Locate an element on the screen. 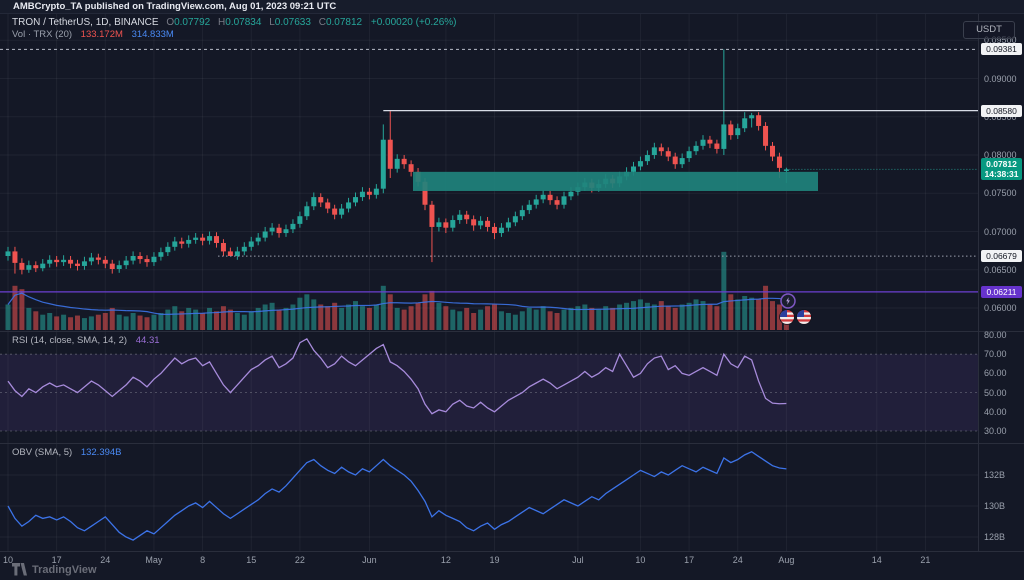 This screenshot has height=580, width=1024. currency-toggle-button: USDT is located at coordinates (989, 30).